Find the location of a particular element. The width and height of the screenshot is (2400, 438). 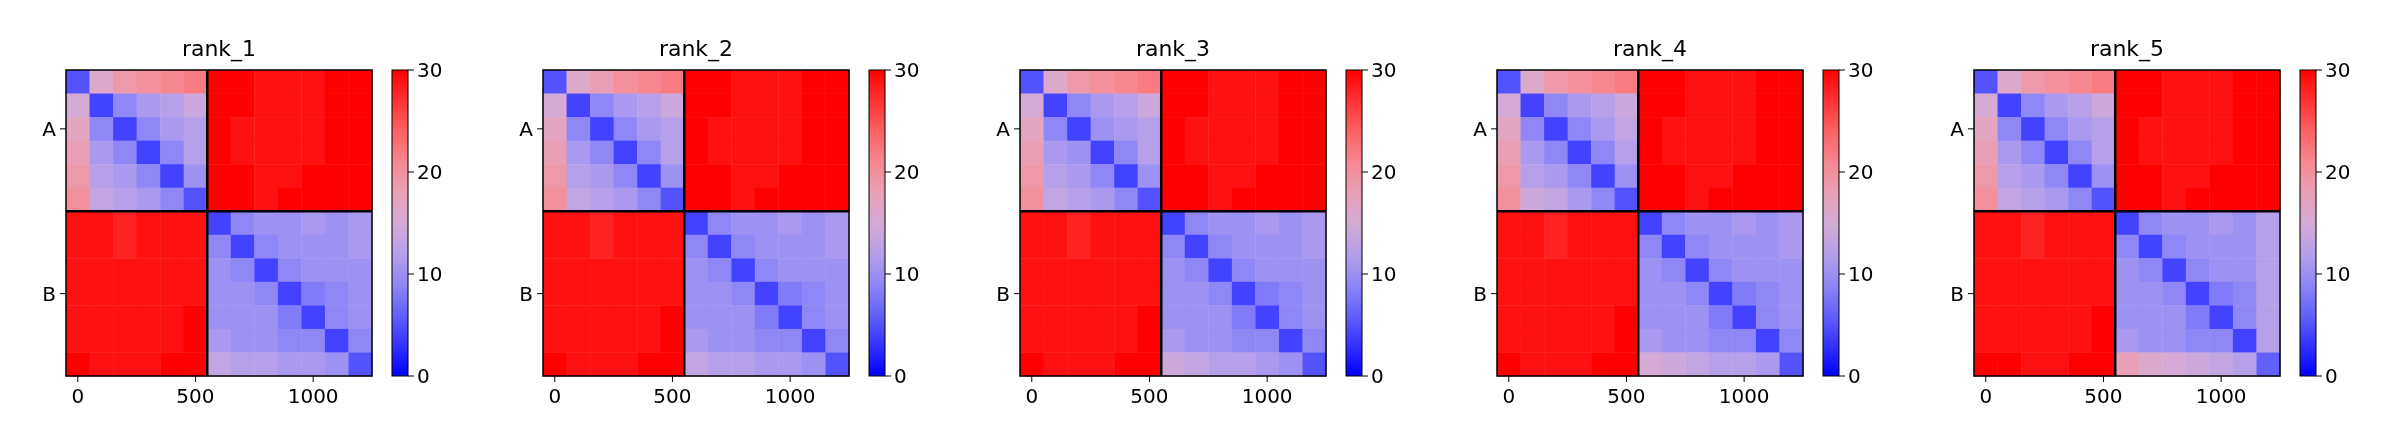

chart-title: rank_1 is located at coordinates (219, 49).